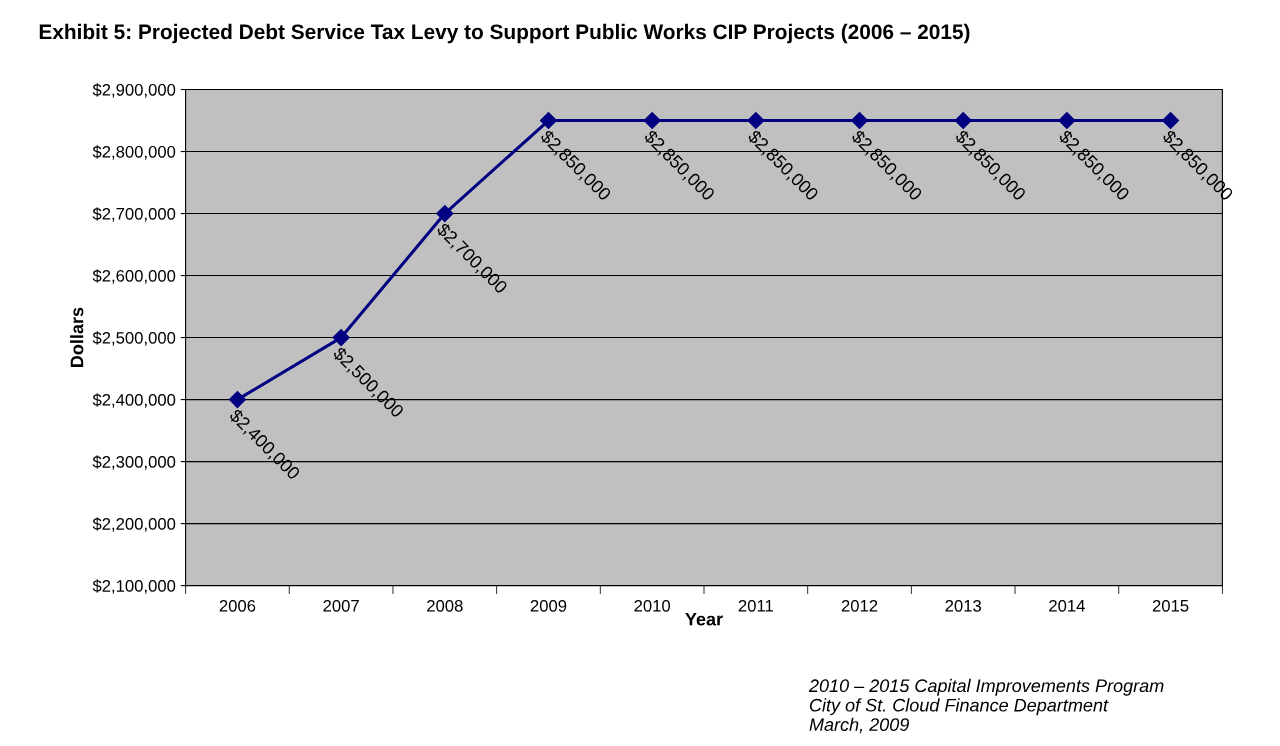  I want to click on y-tick-label: $2,100,000, so click(134, 586).